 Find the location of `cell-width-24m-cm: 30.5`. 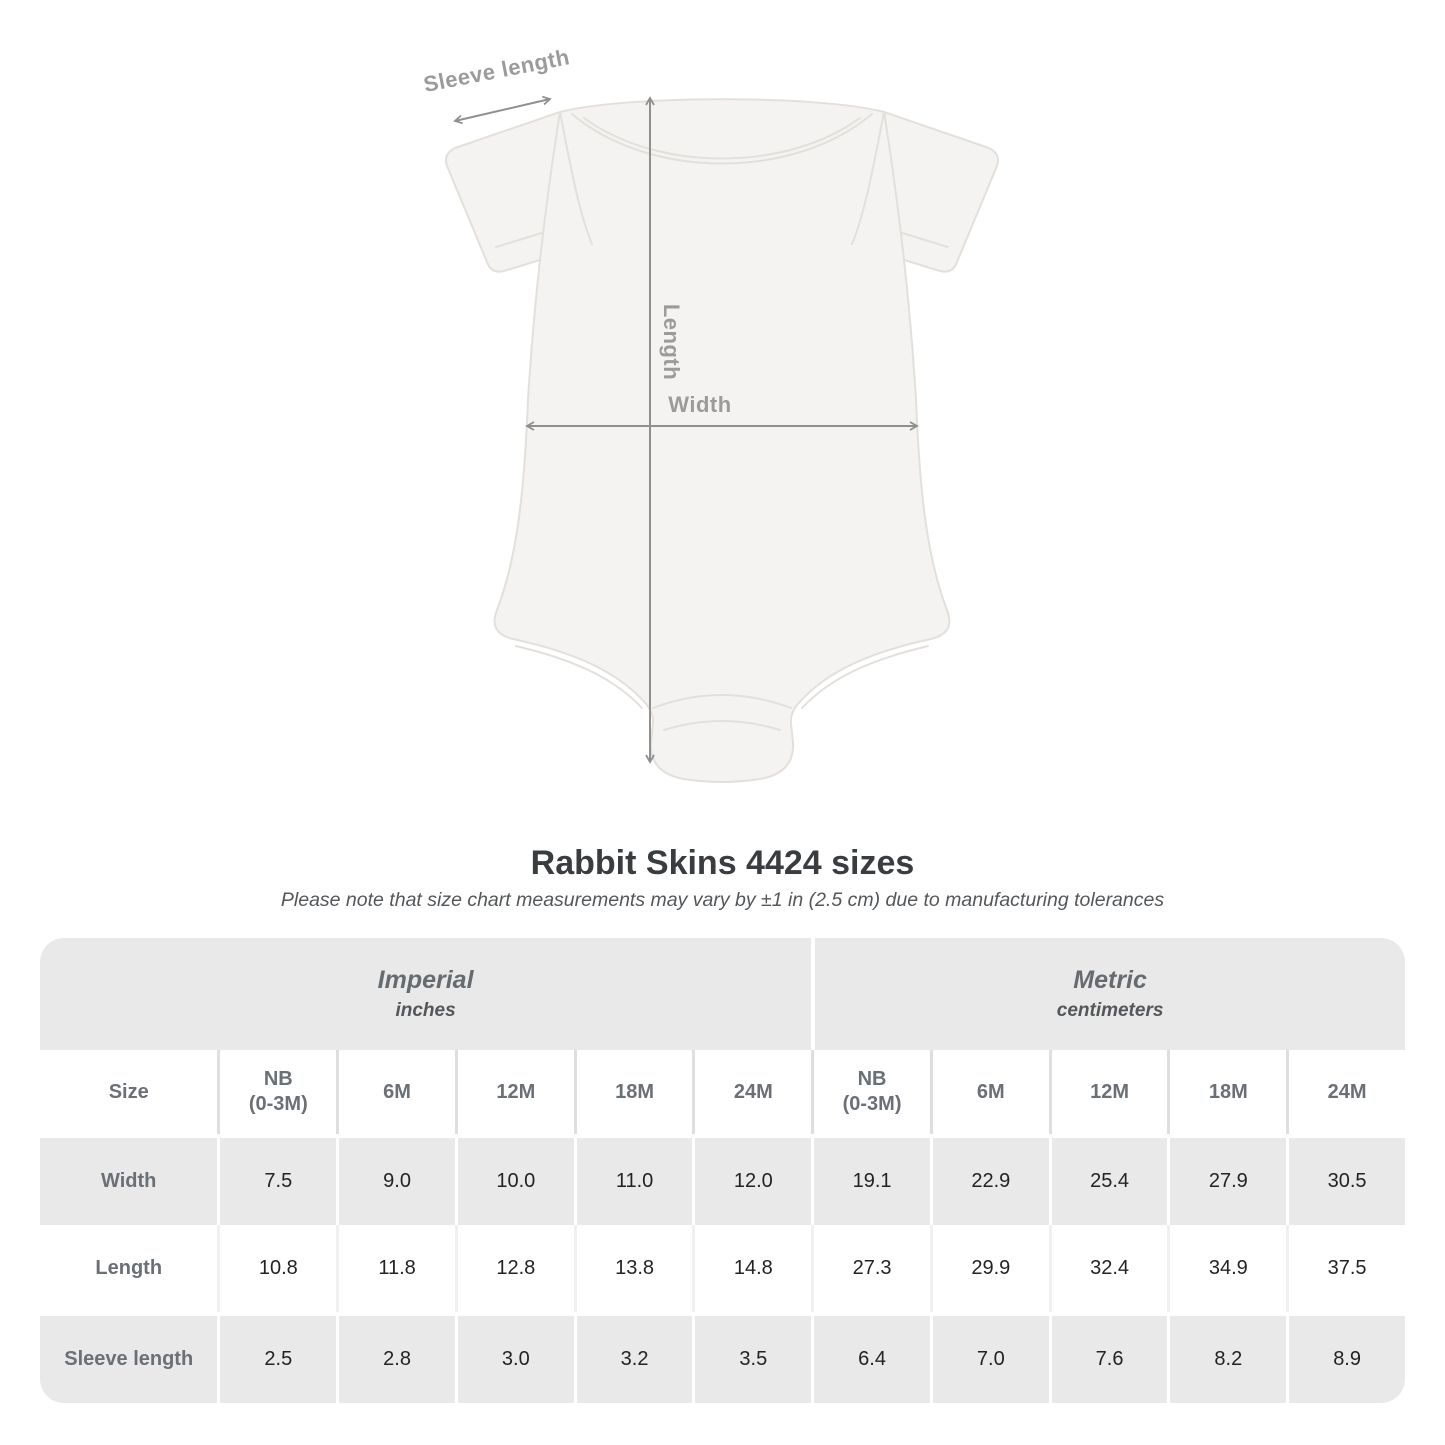

cell-width-24m-cm: 30.5 is located at coordinates (1345, 1179).